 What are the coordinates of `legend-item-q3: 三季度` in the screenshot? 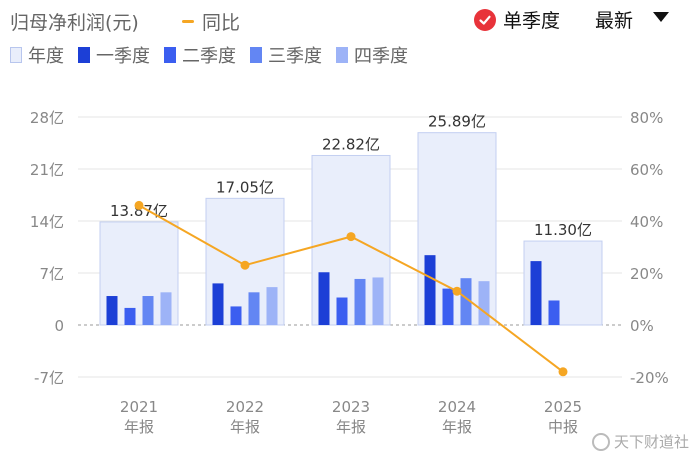 It's located at (286, 55).